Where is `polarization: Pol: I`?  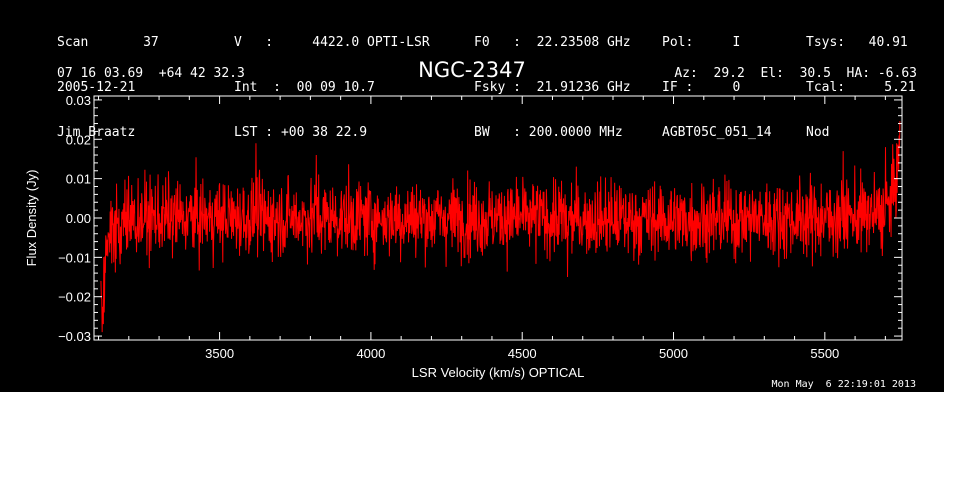
polarization: Pol: I is located at coordinates (701, 42).